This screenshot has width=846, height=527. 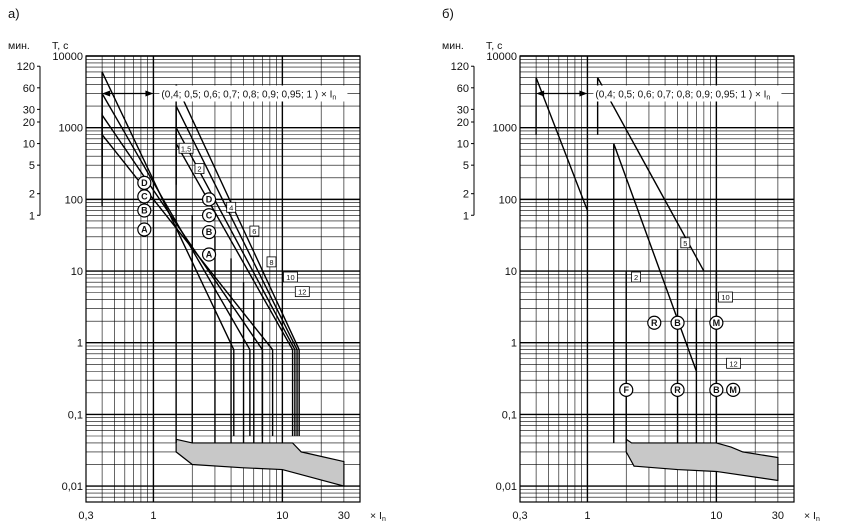 I want to click on curve-marker-label: A, so click(x=144, y=230).